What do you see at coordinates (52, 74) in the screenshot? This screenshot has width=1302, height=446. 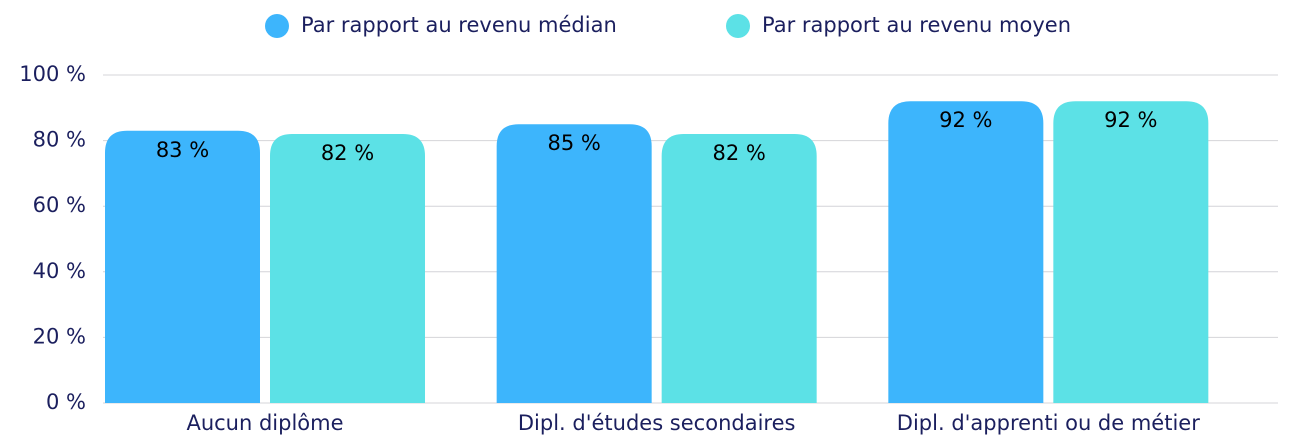 I see `y-tick-label: 100 %` at bounding box center [52, 74].